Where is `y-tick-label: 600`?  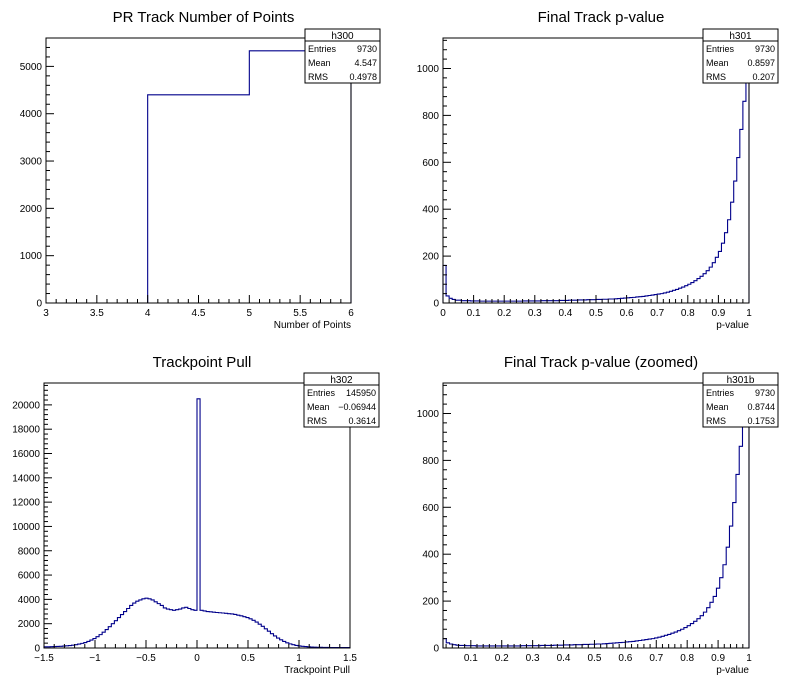 y-tick-label: 600 is located at coordinates (430, 163).